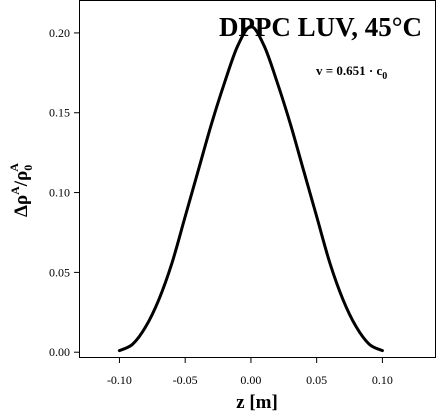 The height and width of the screenshot is (415, 436). What do you see at coordinates (119, 380) in the screenshot?
I see `x-tick-label: -0.10` at bounding box center [119, 380].